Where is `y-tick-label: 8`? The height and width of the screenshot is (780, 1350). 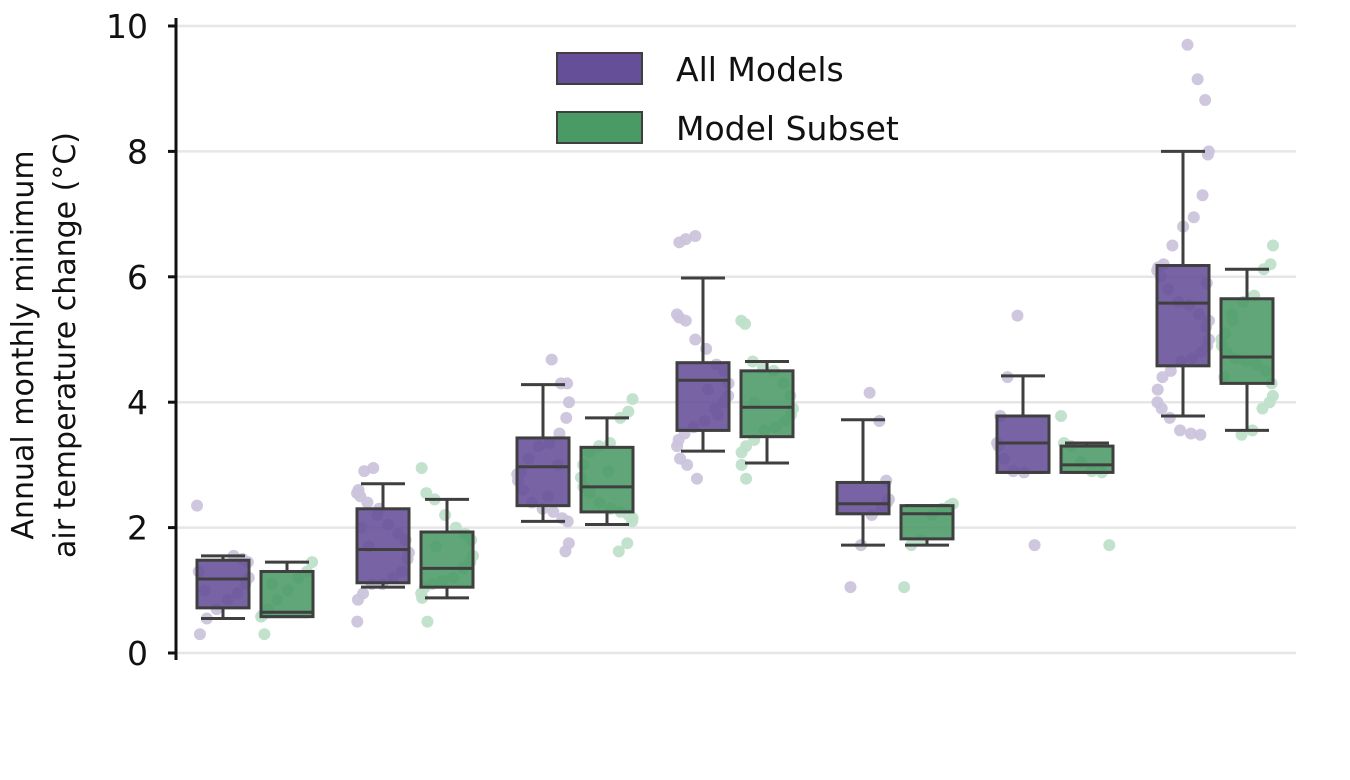 y-tick-label: 8 is located at coordinates (137, 151).